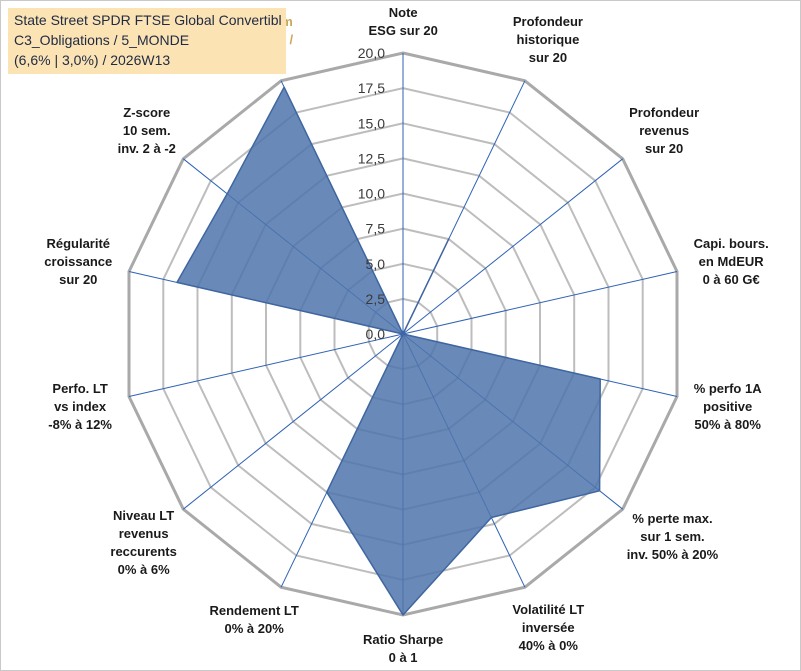  I want to click on category-label-line: Note, so click(403, 12).